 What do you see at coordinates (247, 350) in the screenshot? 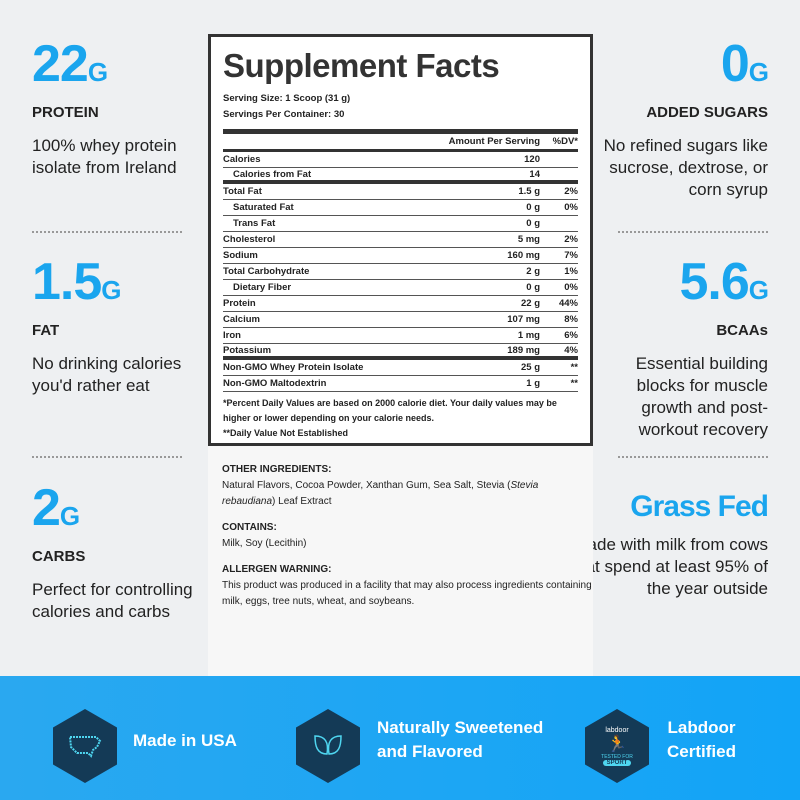
I see `facts-cell: Potassium` at bounding box center [247, 350].